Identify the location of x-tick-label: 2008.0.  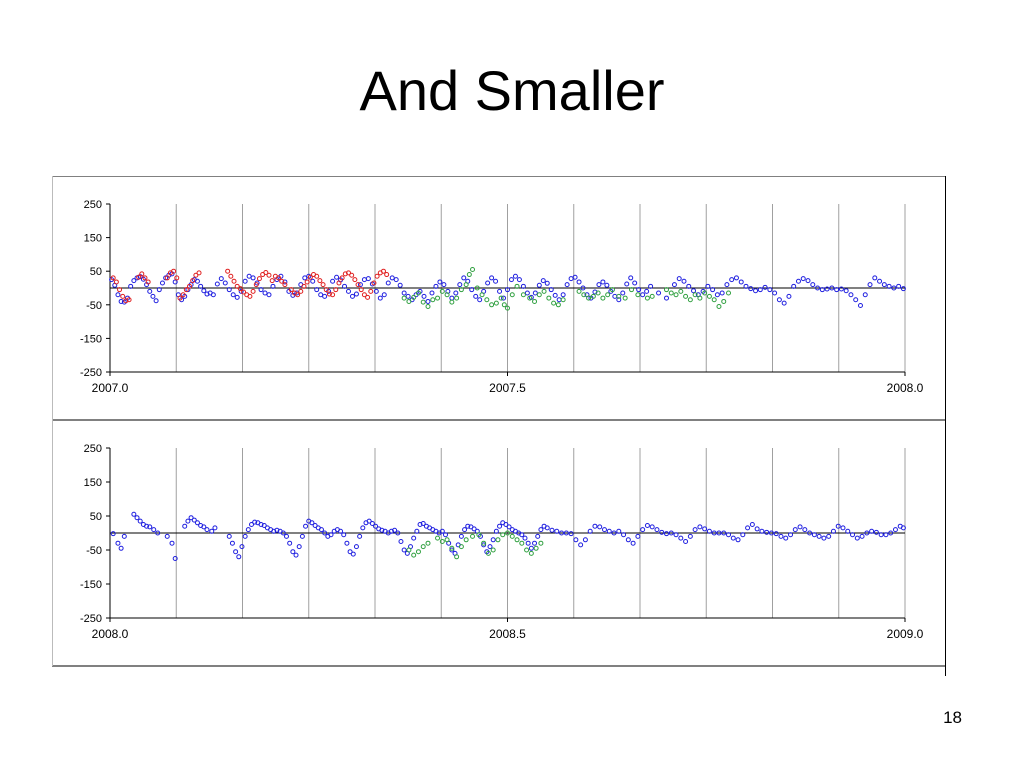
(110, 634).